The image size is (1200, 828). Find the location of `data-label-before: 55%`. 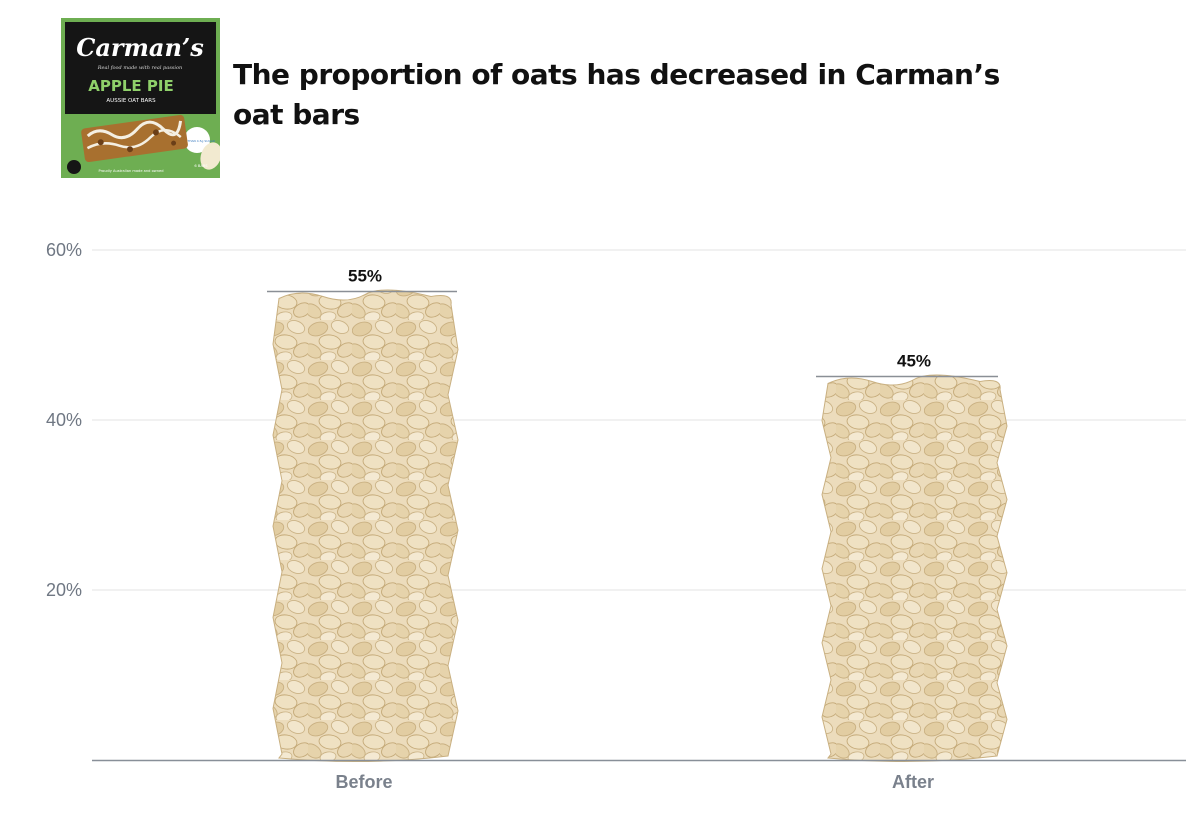

data-label-before: 55% is located at coordinates (365, 276).